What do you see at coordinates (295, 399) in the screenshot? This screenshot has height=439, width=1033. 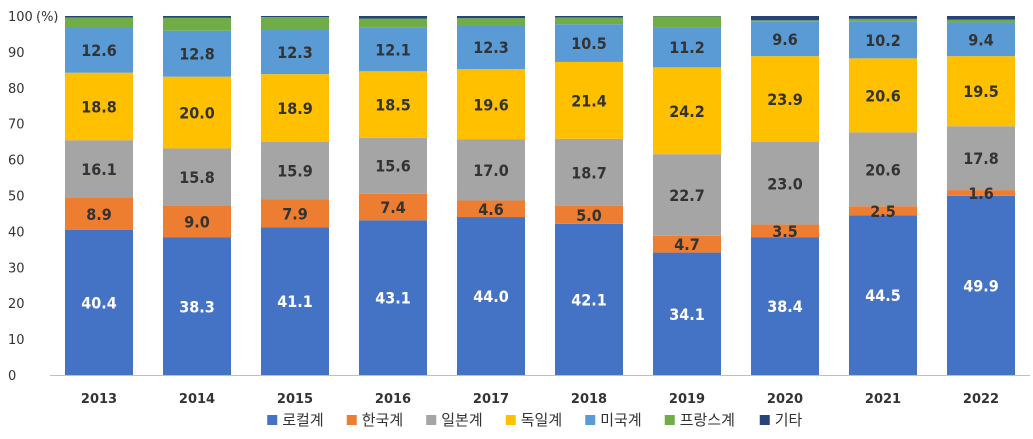 I see `x-tick-label: 2015` at bounding box center [295, 399].